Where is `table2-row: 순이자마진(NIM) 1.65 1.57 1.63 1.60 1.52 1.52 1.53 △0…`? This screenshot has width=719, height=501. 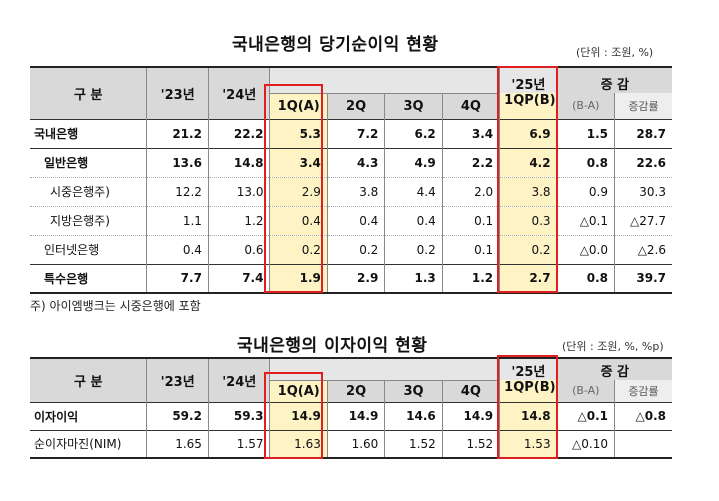 table2-row: 순이자마진(NIM) 1.65 1.57 1.63 1.60 1.52 1.52 1.53 △0… is located at coordinates (351, 444).